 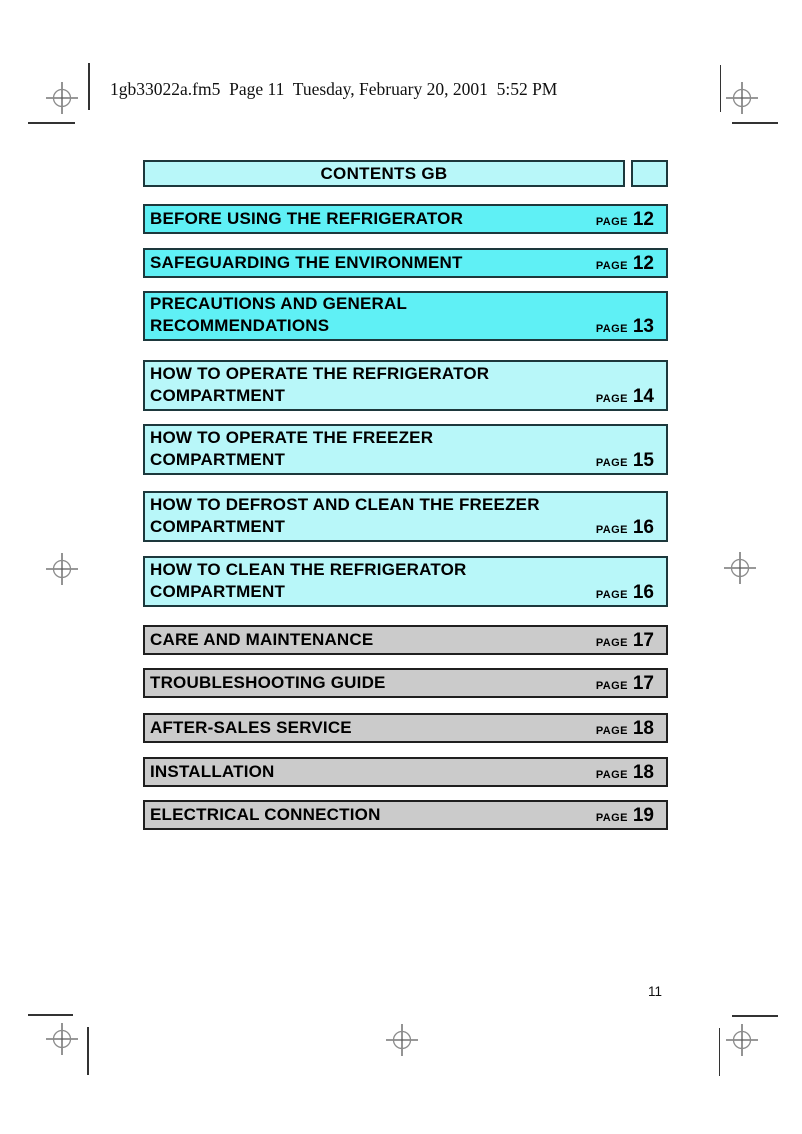 I want to click on toc-entry-after-sales: AFTER-SALES SERVICE PAGE 18, so click(x=405, y=728).